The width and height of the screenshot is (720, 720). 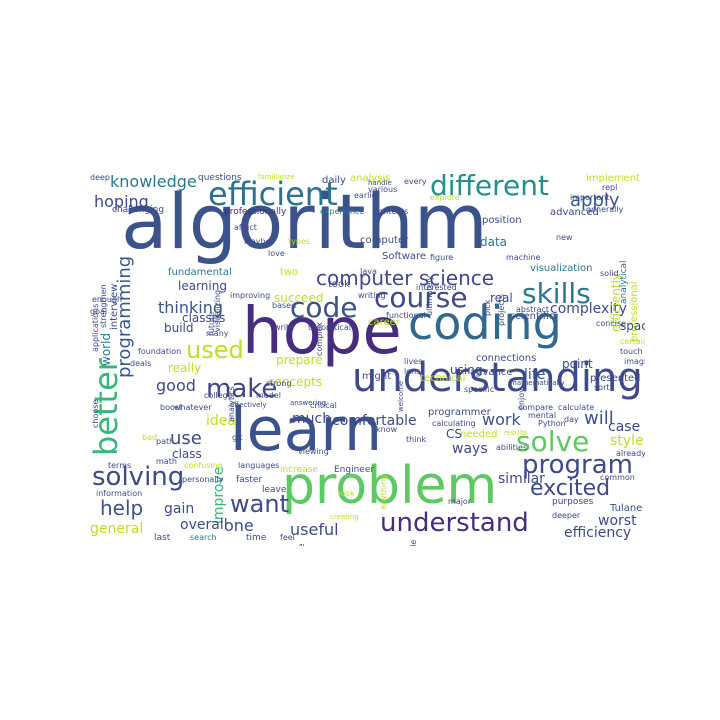 What do you see at coordinates (153, 181) in the screenshot?
I see `word-knowledge: knowledge` at bounding box center [153, 181].